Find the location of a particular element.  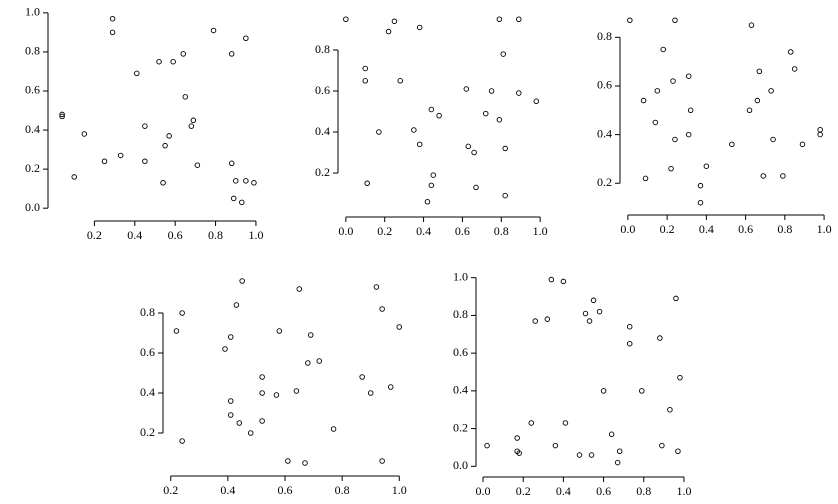

y-tick-label: 1.0 is located at coordinates (460, 276).